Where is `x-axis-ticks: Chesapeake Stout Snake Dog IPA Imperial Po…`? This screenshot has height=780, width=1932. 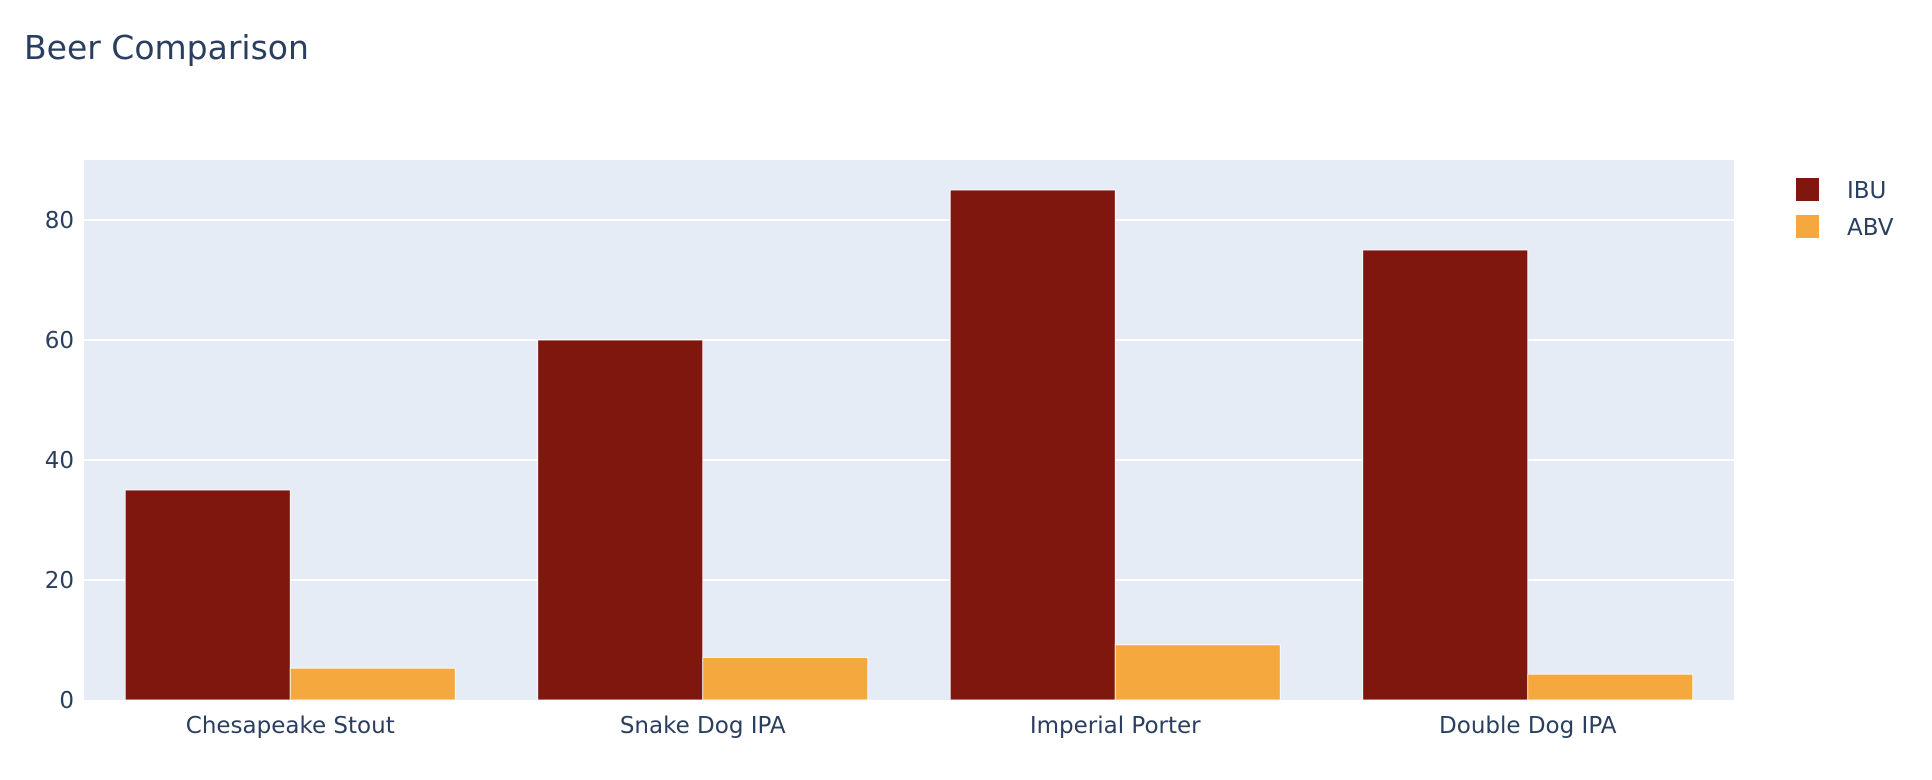
x-axis-ticks: Chesapeake Stout Snake Dog IPA Imperial Po… is located at coordinates (901, 726).